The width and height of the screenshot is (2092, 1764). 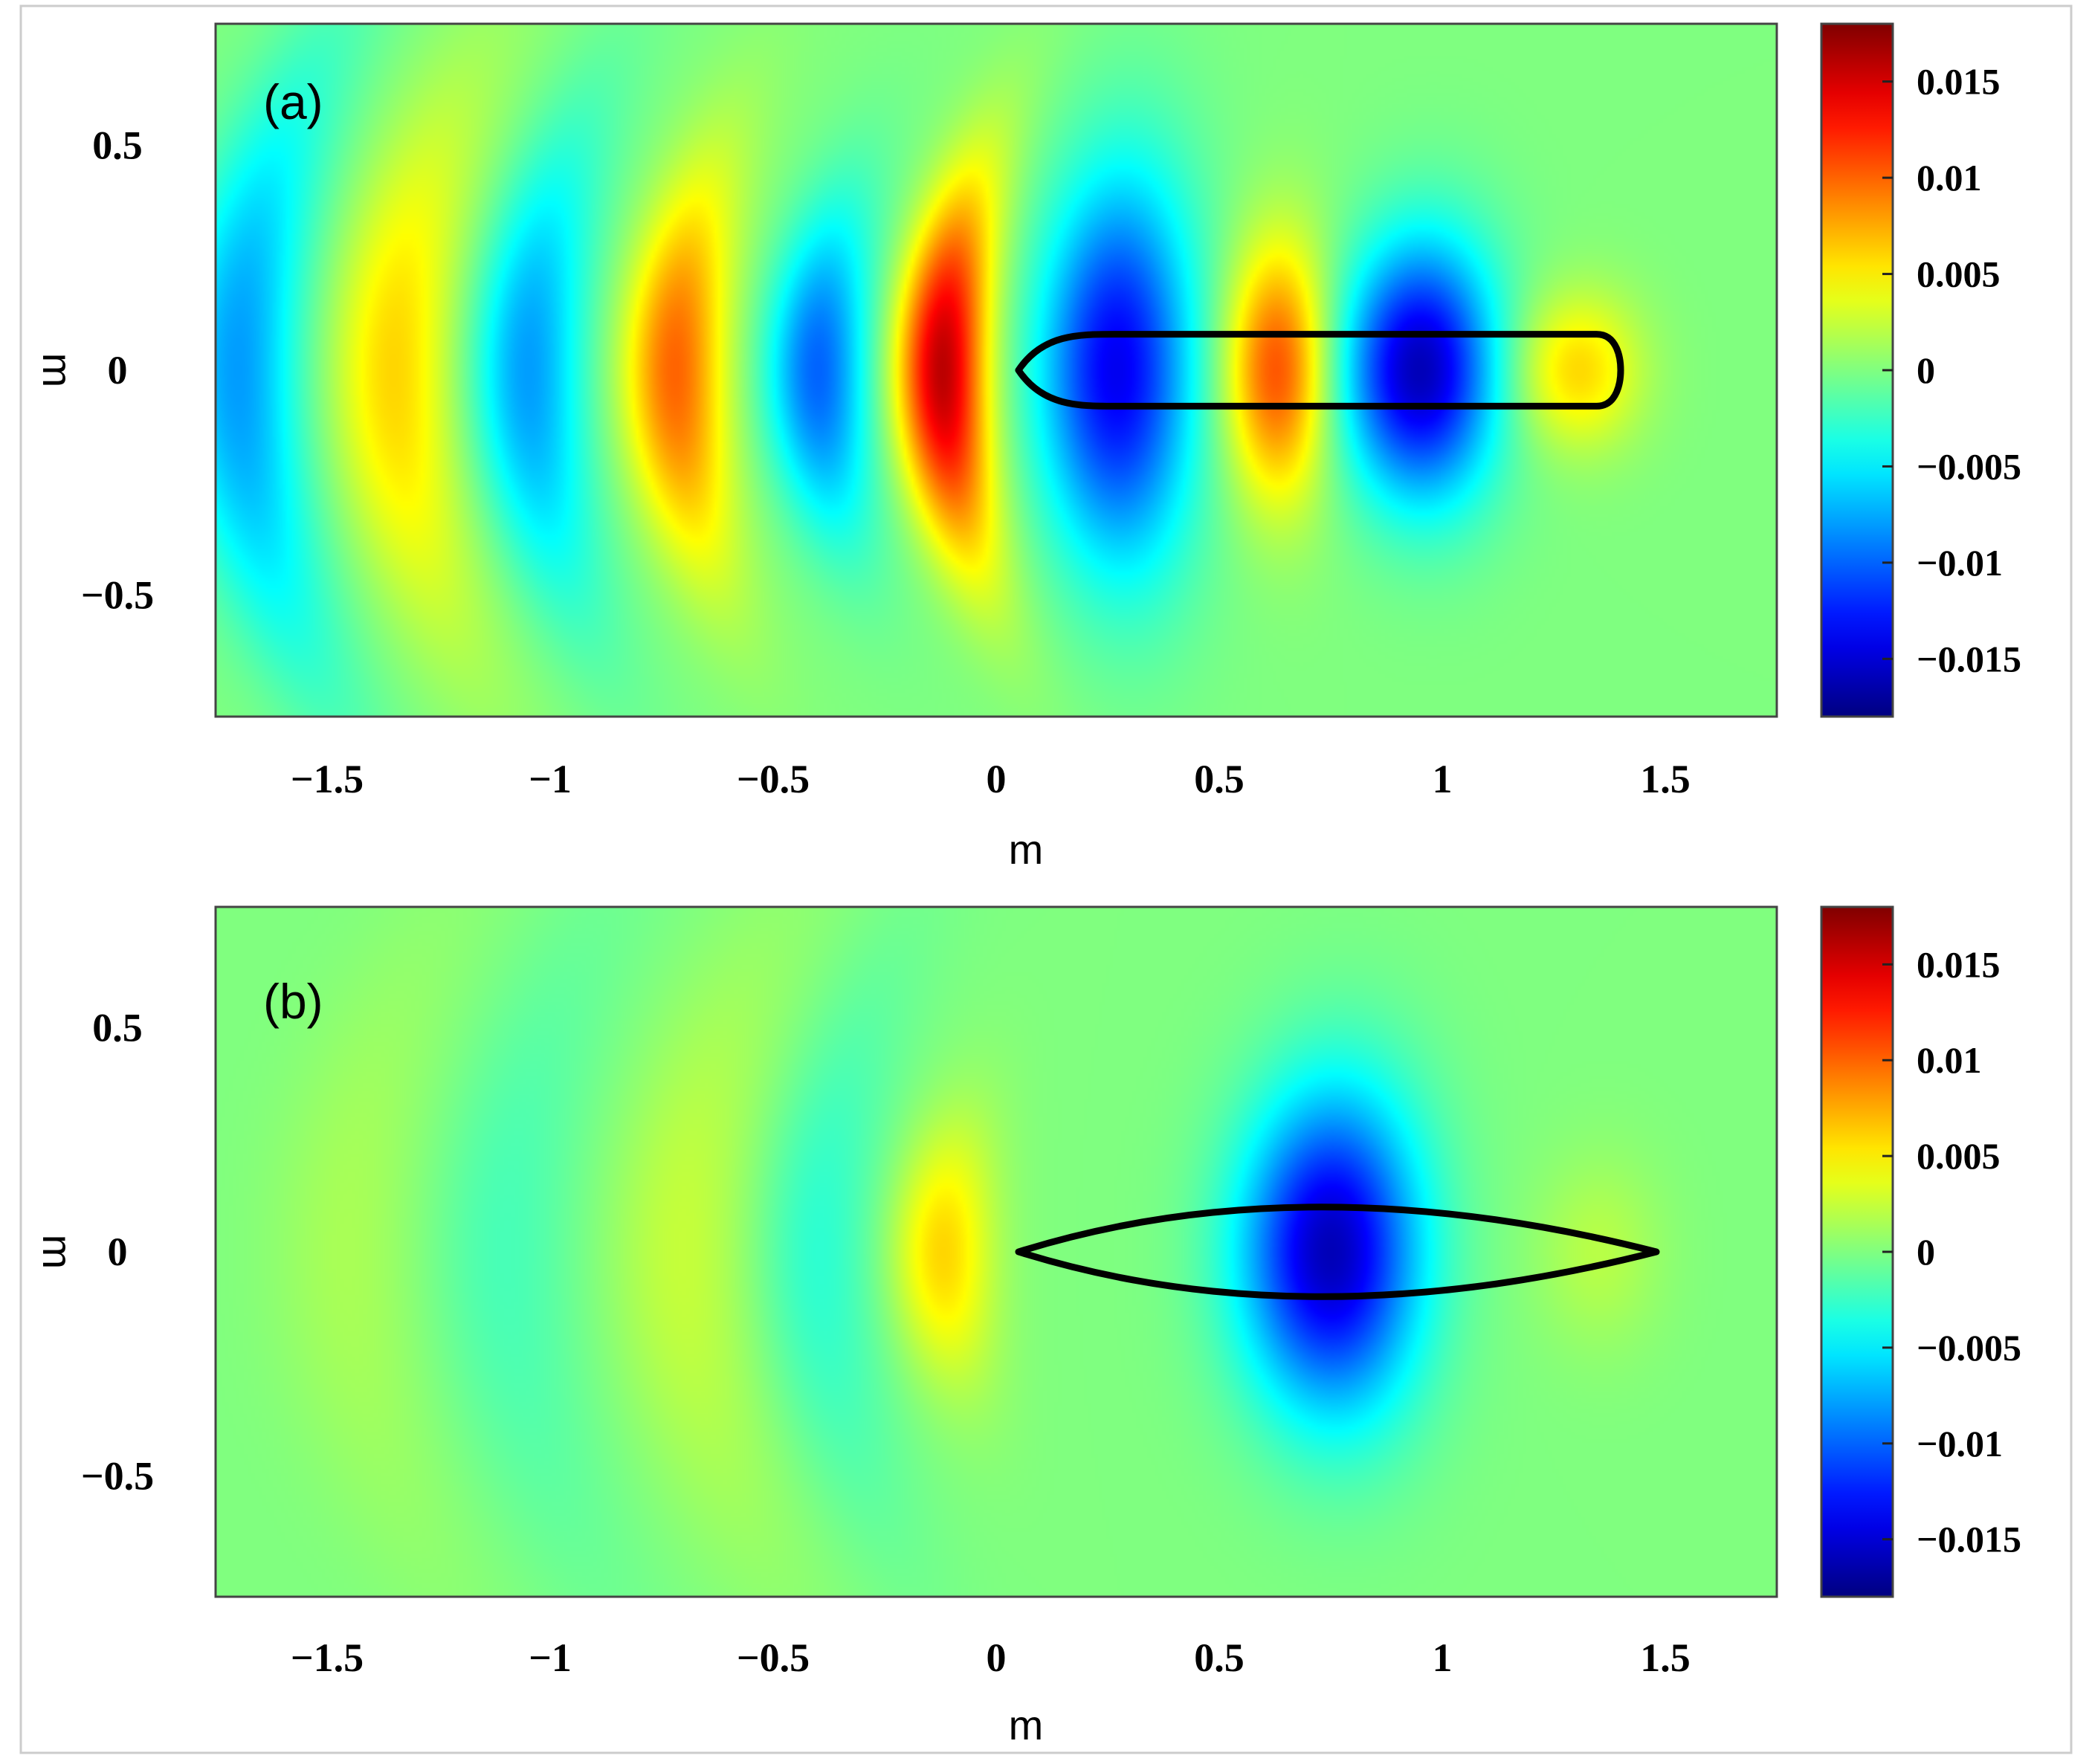 What do you see at coordinates (293, 1002) in the screenshot?
I see `panel-label: (b)` at bounding box center [293, 1002].